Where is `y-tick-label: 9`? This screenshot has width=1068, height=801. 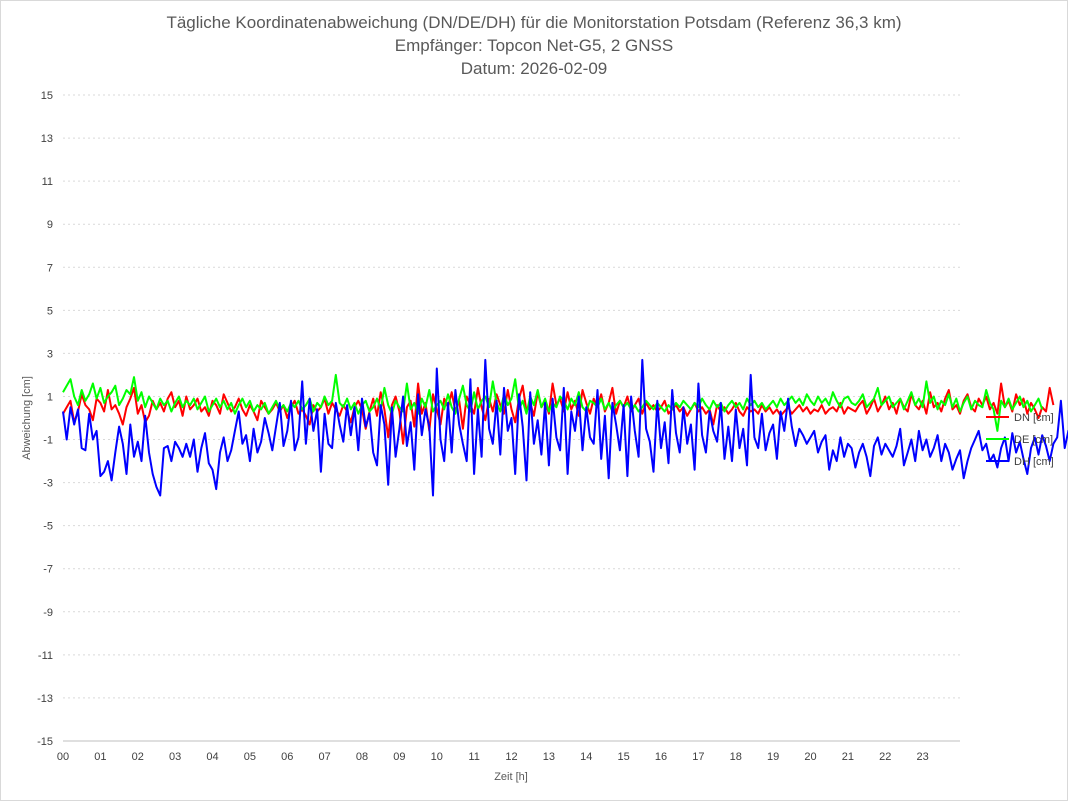
y-tick-label: 9 is located at coordinates (50, 225).